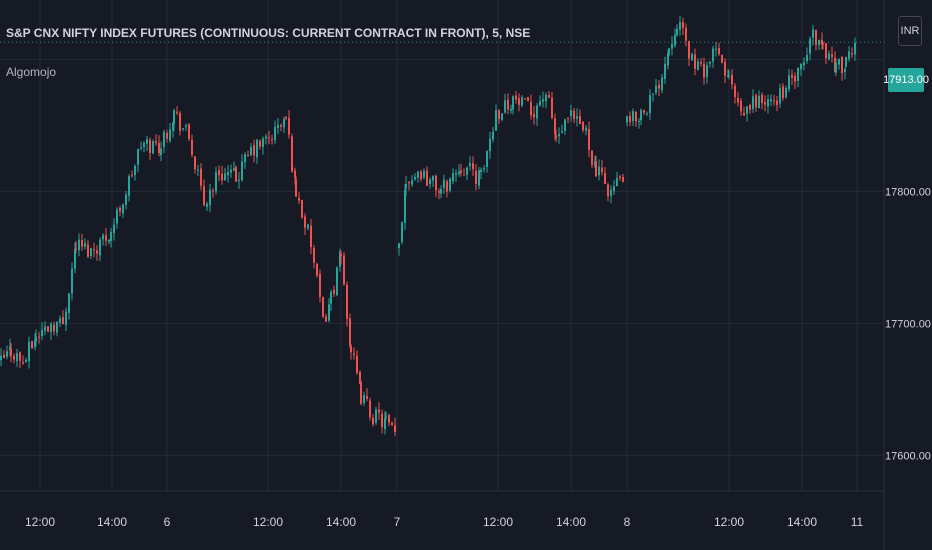  Describe the element at coordinates (908, 456) in the screenshot. I see `y-tick-label: 17600.00` at that location.